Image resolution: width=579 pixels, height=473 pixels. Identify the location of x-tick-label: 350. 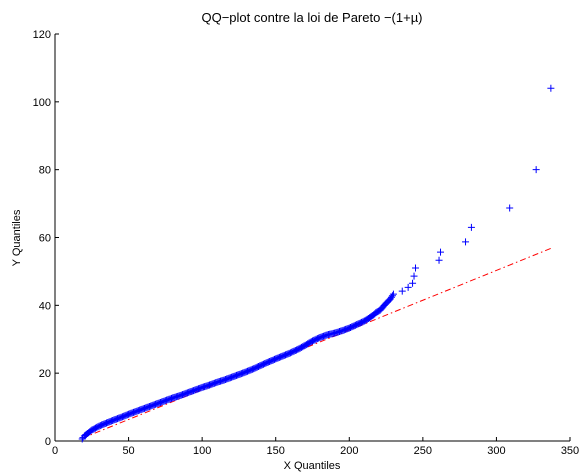
(570, 451).